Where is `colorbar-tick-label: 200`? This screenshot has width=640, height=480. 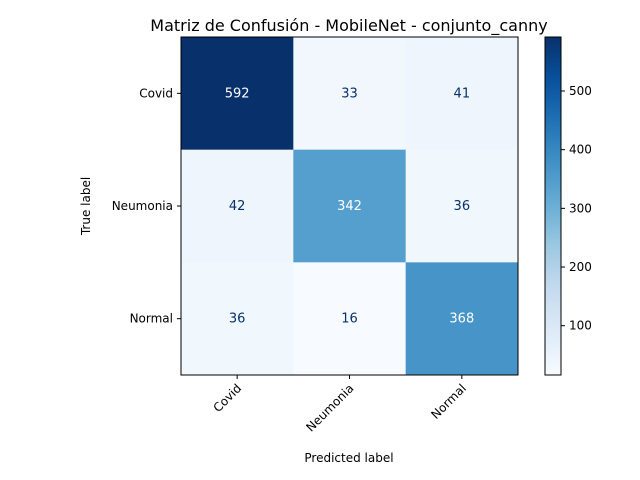
colorbar-tick-label: 200 is located at coordinates (580, 267).